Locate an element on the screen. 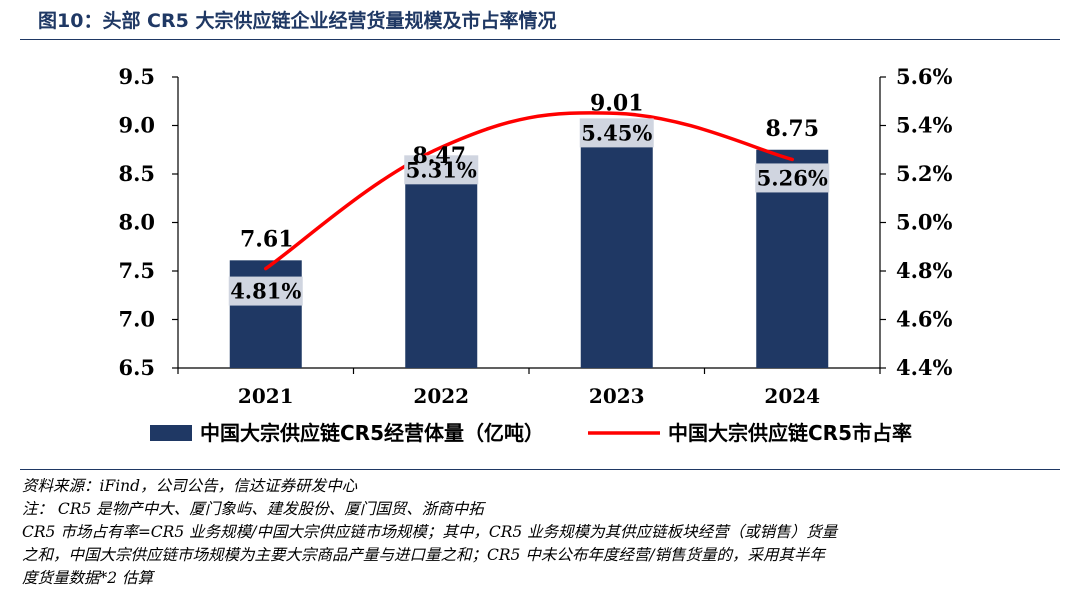 The image size is (1080, 613). right-tick-label: 4.4% is located at coordinates (924, 367).